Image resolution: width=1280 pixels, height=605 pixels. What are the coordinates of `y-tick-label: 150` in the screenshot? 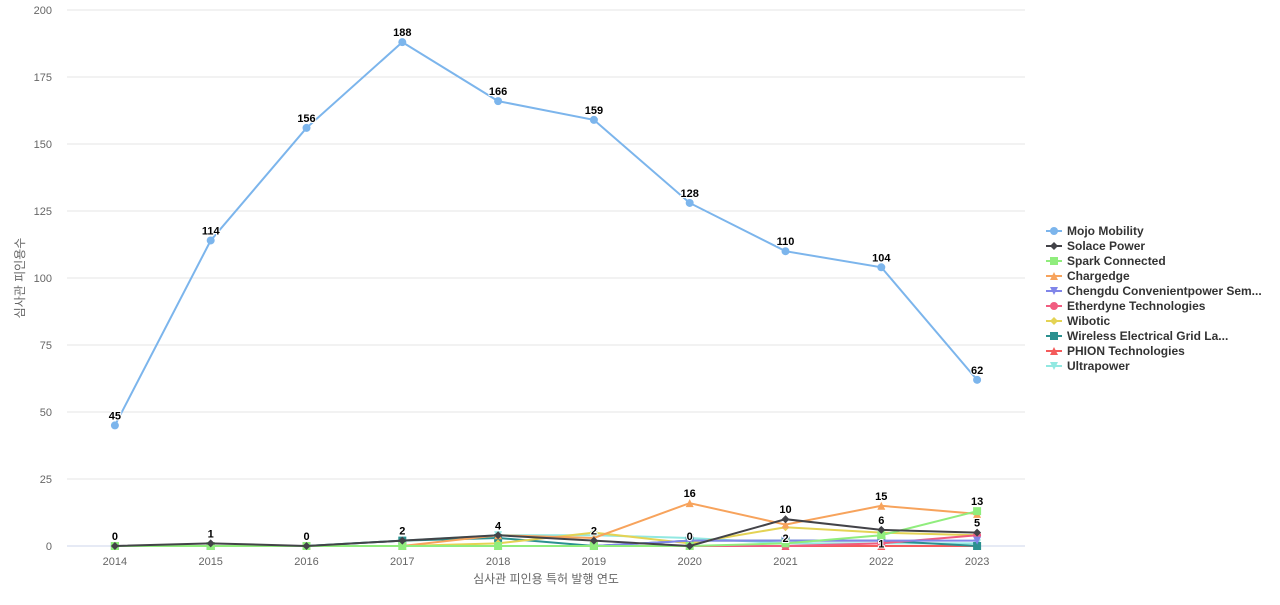 It's located at (43, 145).